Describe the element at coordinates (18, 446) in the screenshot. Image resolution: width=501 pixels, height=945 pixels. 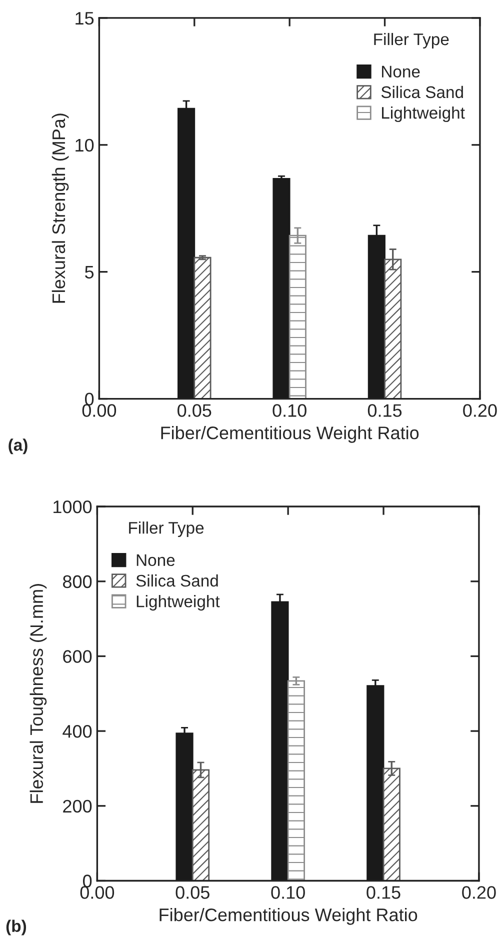
I see `text: (a)` at that location.